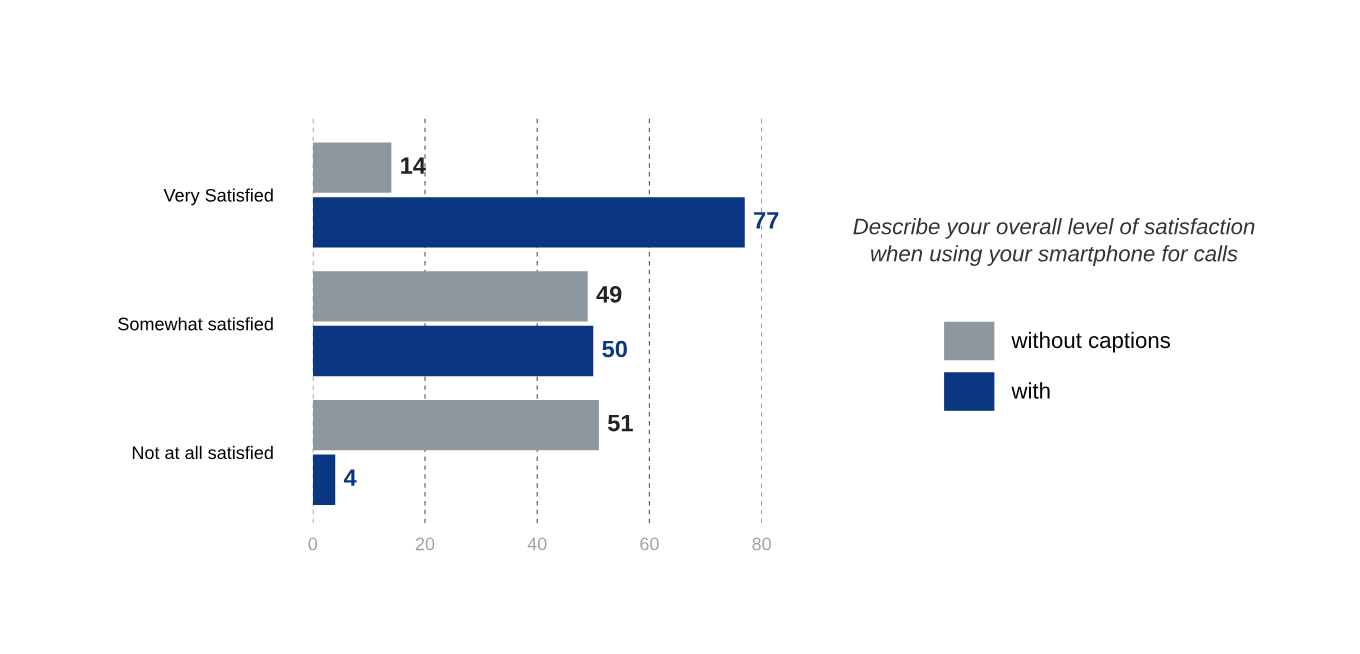 The height and width of the screenshot is (654, 1360). Describe the element at coordinates (761, 544) in the screenshot. I see `x-tick-label: 80` at that location.